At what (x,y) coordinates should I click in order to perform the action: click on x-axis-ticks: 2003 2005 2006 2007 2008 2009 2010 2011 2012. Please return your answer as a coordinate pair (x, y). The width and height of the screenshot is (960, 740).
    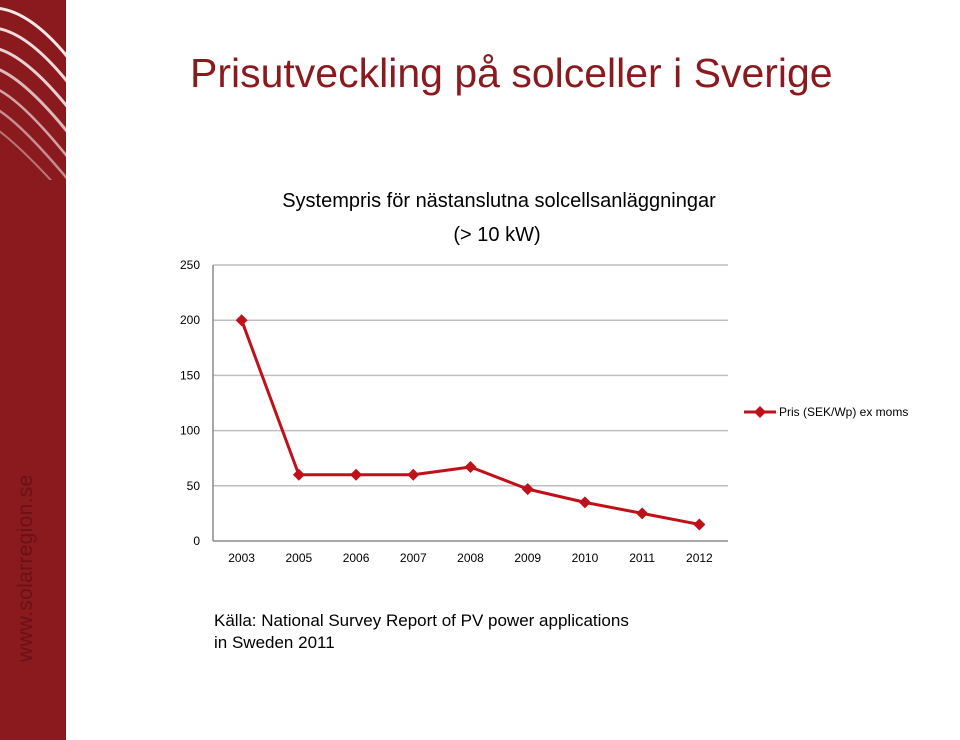
    Looking at the image, I should click on (470, 558).